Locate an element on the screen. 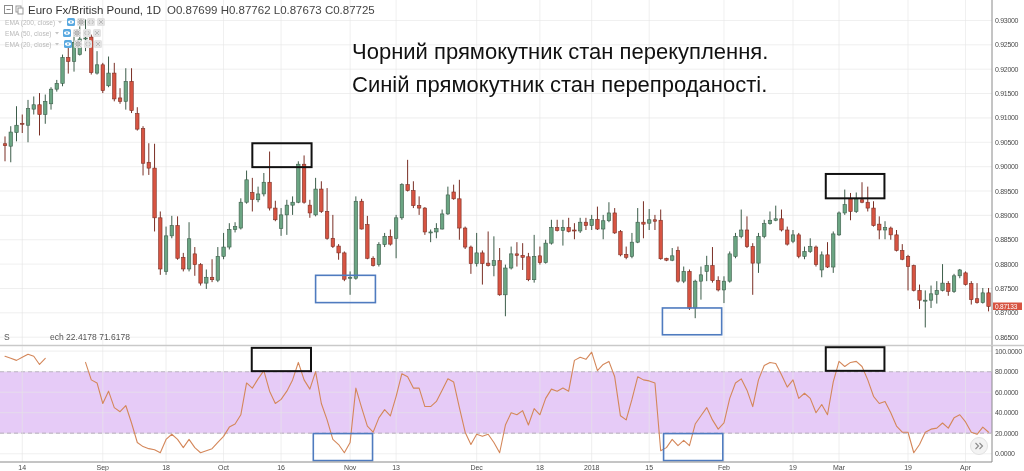 The height and width of the screenshot is (471, 1024). chart-title: Euro Fx/British Pound, 1D is located at coordinates (94, 10).